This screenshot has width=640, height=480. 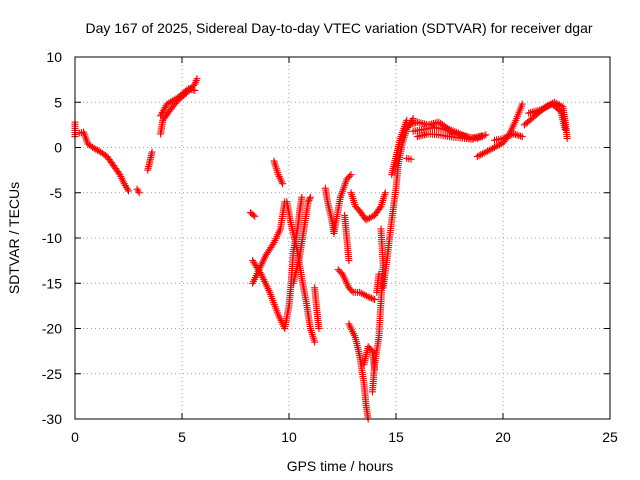 What do you see at coordinates (52, 419) in the screenshot?
I see `y-tick-label: -30` at bounding box center [52, 419].